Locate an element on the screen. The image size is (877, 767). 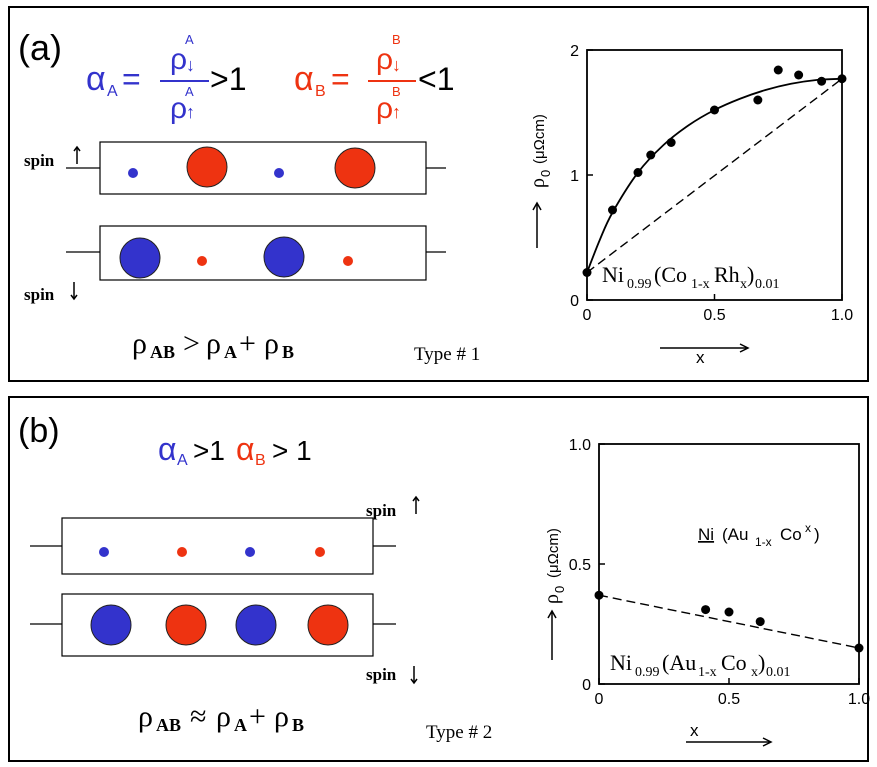
compound-part: (Co is located at coordinates (670, 274).